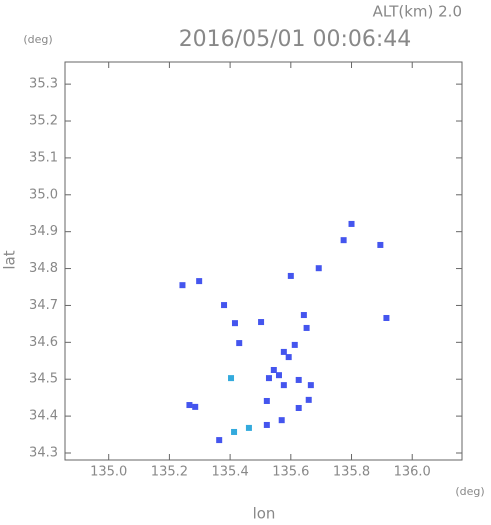 The width and height of the screenshot is (491, 525). What do you see at coordinates (43, 379) in the screenshot?
I see `y-tick-label: 34.5` at bounding box center [43, 379].